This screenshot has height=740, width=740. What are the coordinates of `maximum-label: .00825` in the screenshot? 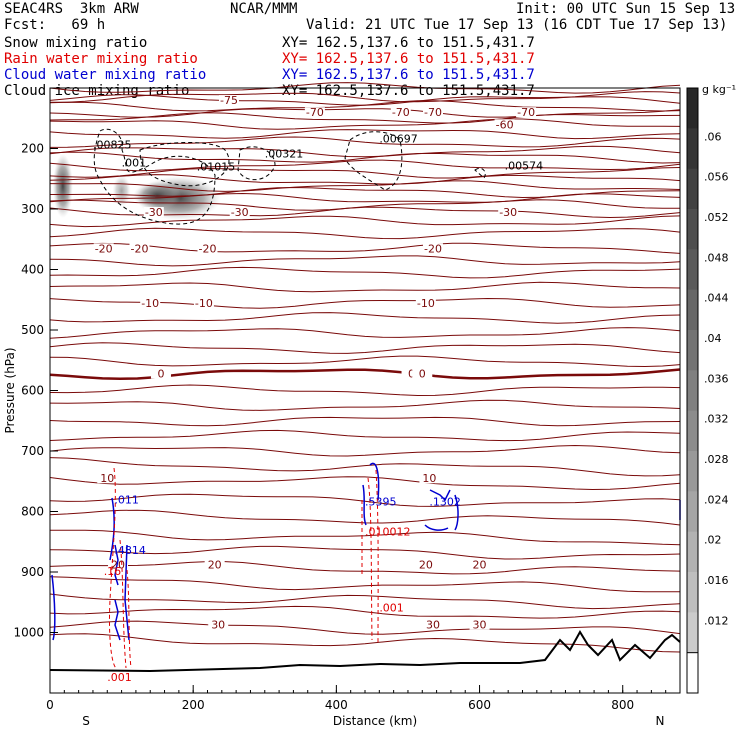 It's located at (112, 145).